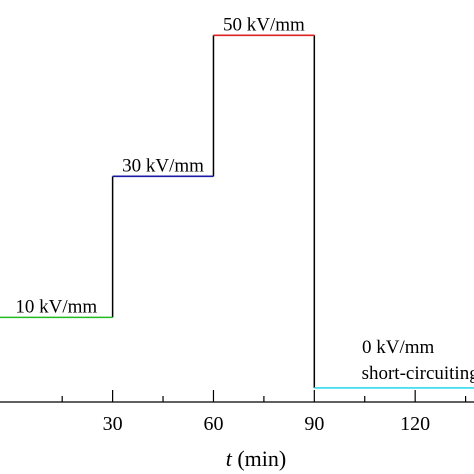  Describe the element at coordinates (415, 424) in the screenshot. I see `x-tick-label: 120` at that location.